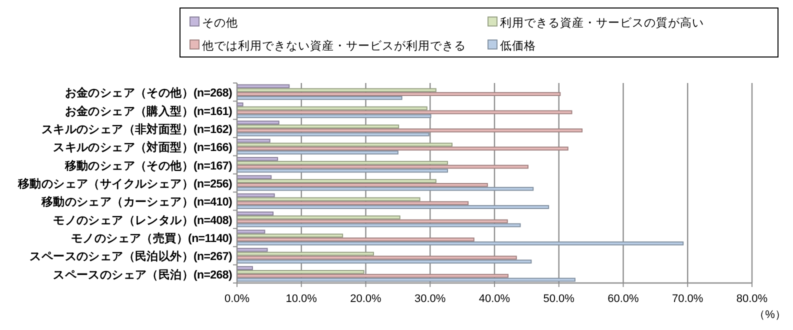 This screenshot has height=330, width=793. Describe the element at coordinates (688, 299) in the screenshot. I see `x-tick-label: 70.0%` at that location.